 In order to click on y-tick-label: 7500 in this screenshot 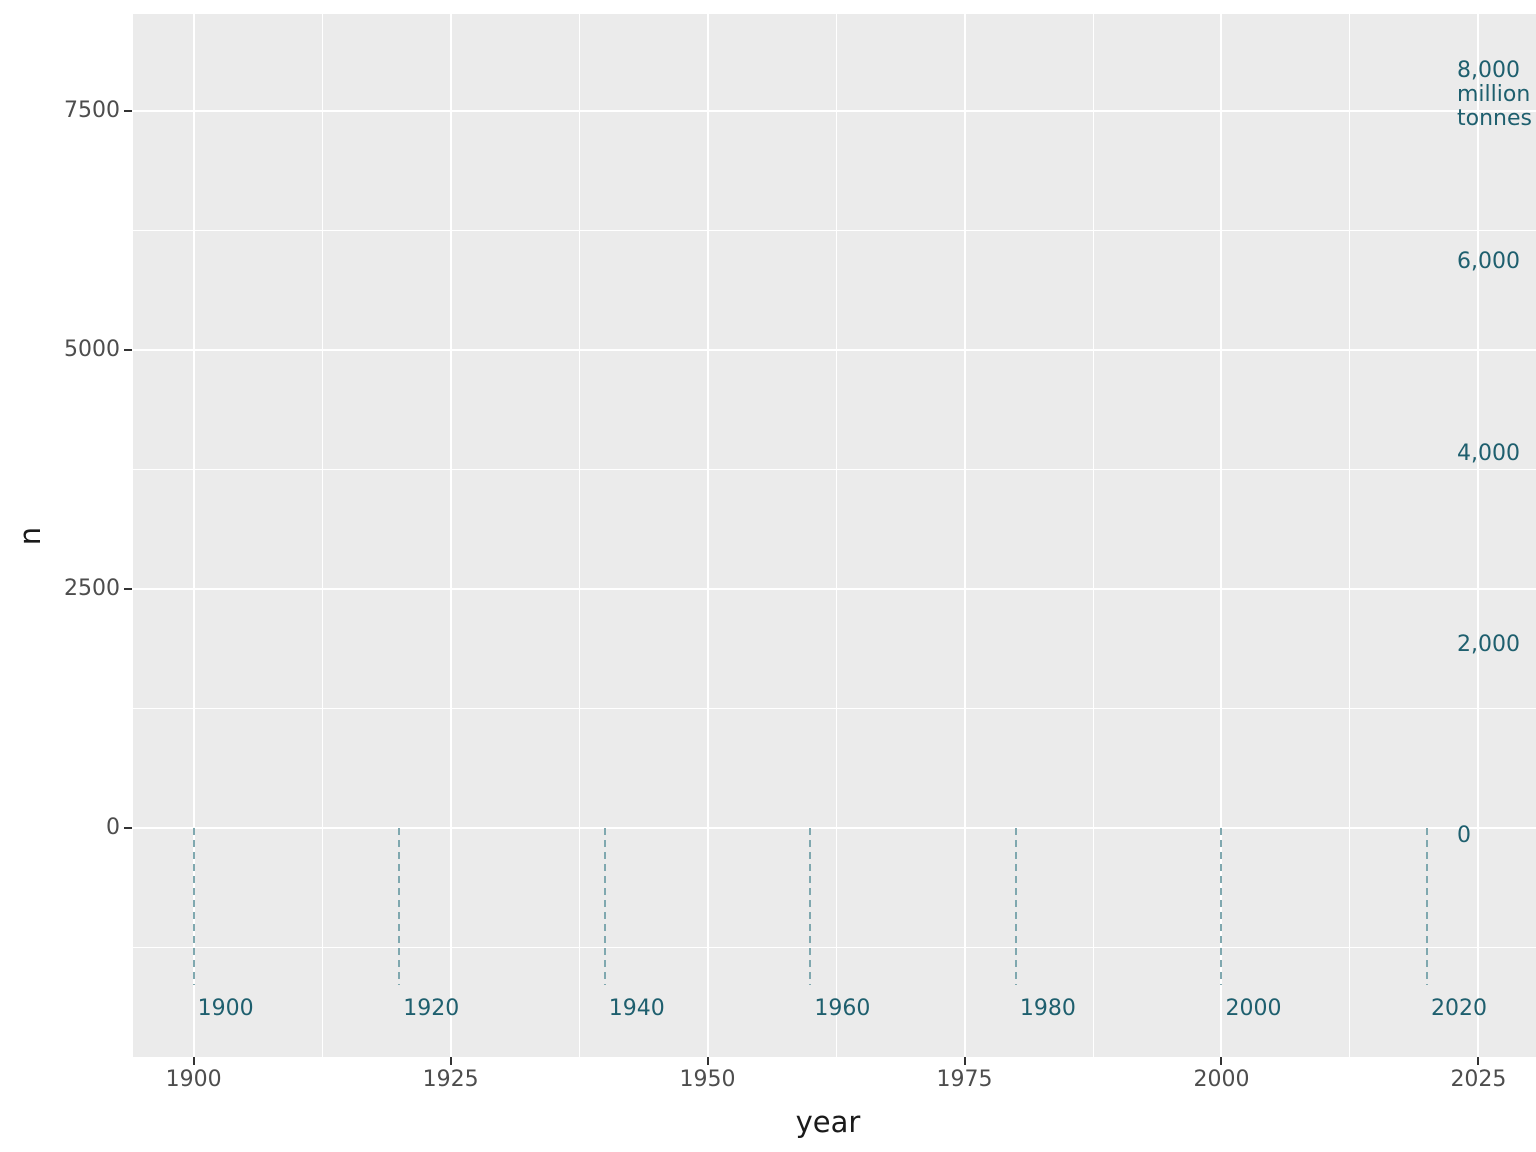, I will do `click(92, 110)`.